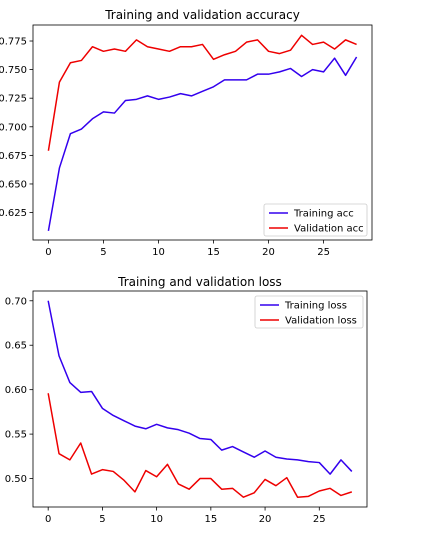 The image size is (425, 540). Describe the element at coordinates (315, 306) in the screenshot. I see `legend-label: Training loss` at that location.